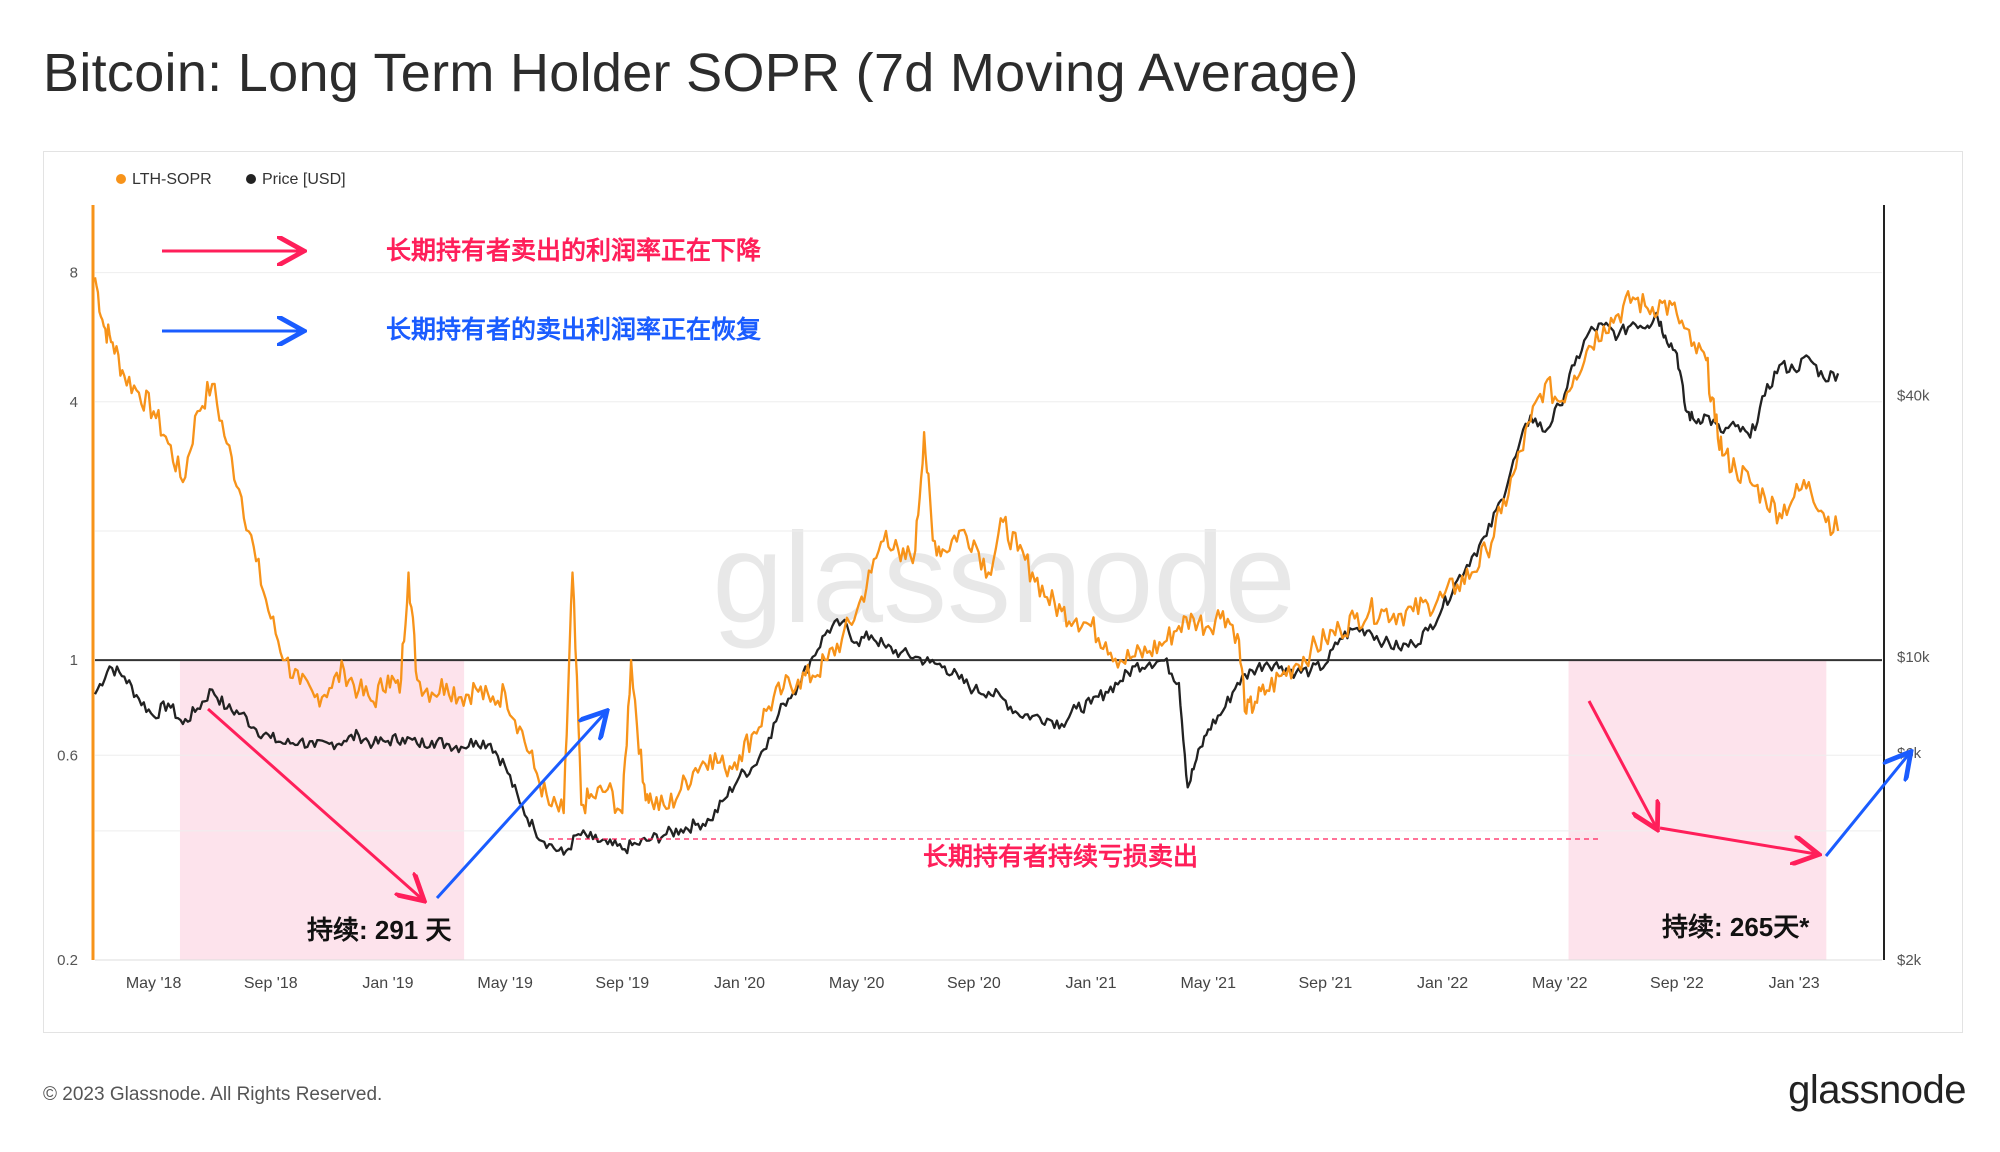  What do you see at coordinates (1877, 1090) in the screenshot?
I see `glassnode-logo: glassnode` at bounding box center [1877, 1090].